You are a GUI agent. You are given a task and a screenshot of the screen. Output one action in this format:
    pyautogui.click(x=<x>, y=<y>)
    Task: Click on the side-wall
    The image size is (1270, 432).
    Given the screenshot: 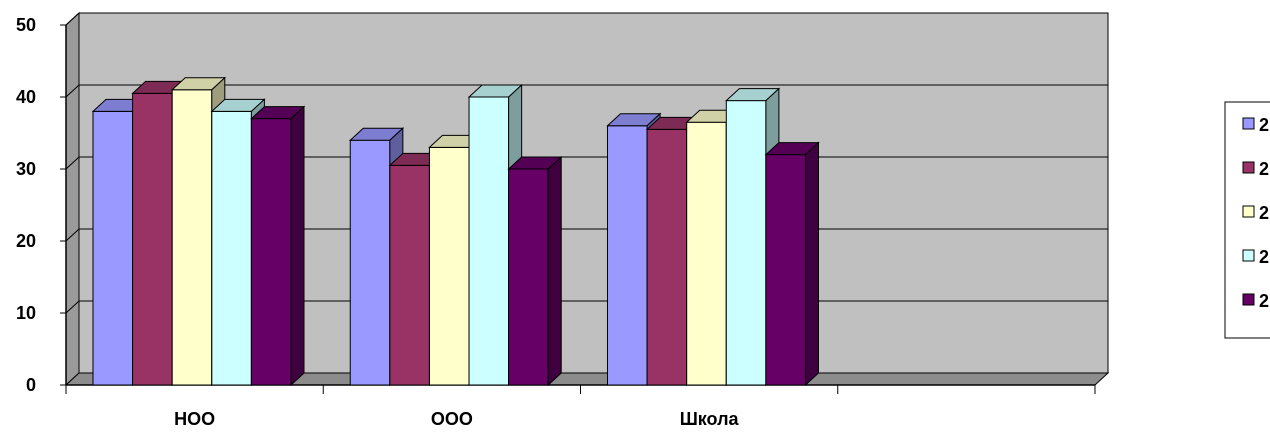 What is the action you would take?
    pyautogui.click(x=72, y=199)
    